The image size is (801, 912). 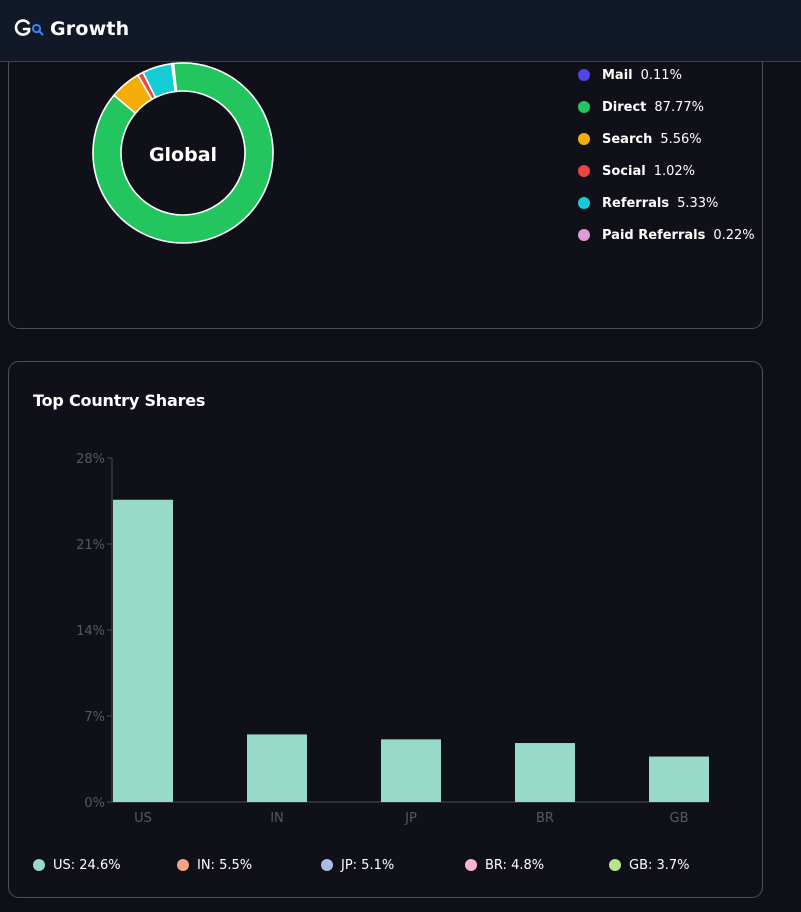 What do you see at coordinates (584, 203) in the screenshot?
I see `referrals-dot` at bounding box center [584, 203].